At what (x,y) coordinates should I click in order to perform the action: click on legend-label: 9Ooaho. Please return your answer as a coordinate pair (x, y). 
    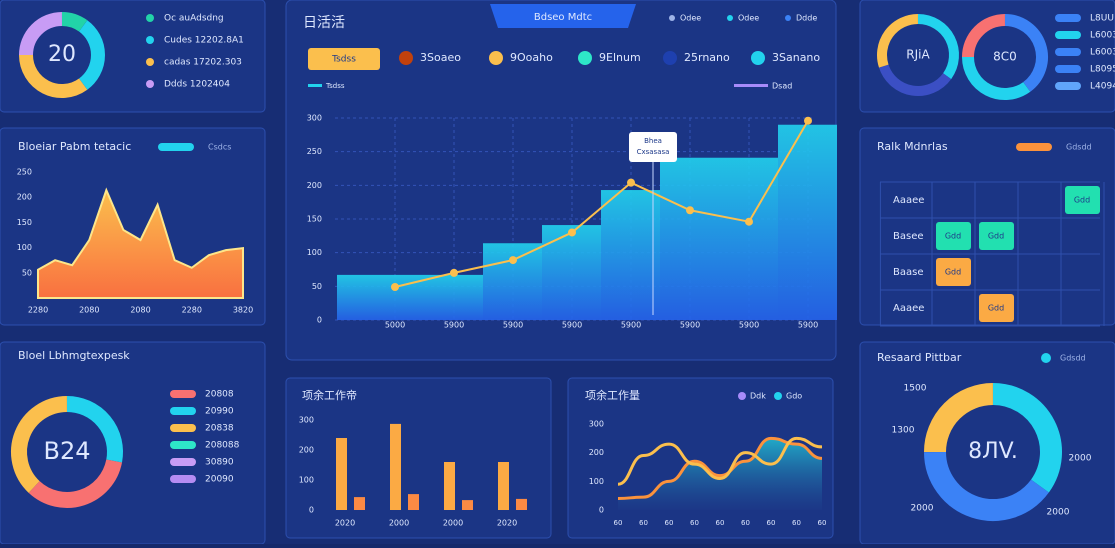
    Looking at the image, I should click on (531, 57).